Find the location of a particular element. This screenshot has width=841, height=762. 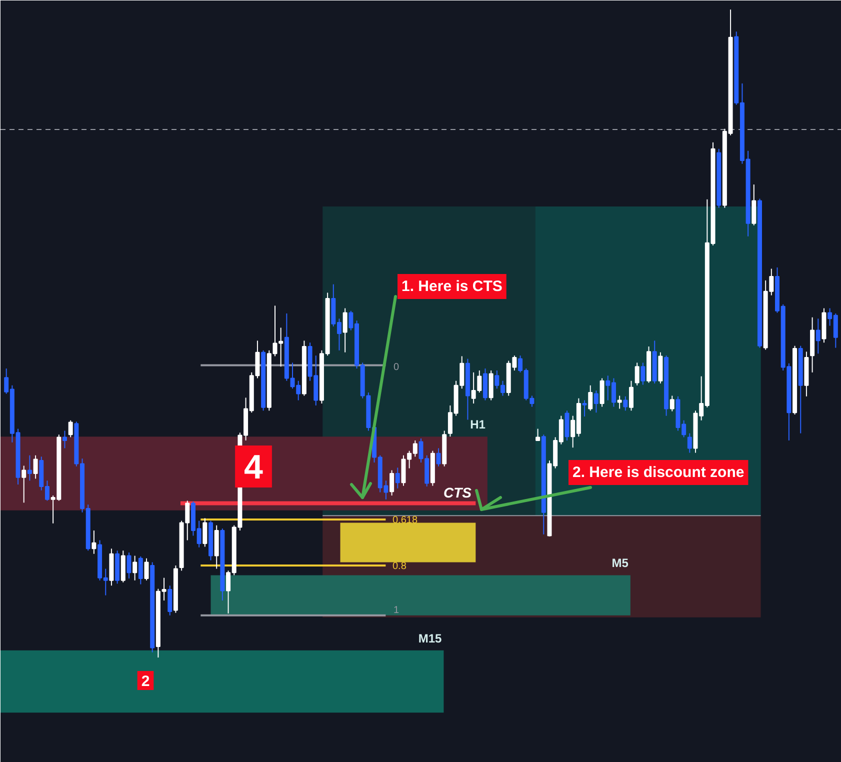

band-label: M15 is located at coordinates (430, 638).